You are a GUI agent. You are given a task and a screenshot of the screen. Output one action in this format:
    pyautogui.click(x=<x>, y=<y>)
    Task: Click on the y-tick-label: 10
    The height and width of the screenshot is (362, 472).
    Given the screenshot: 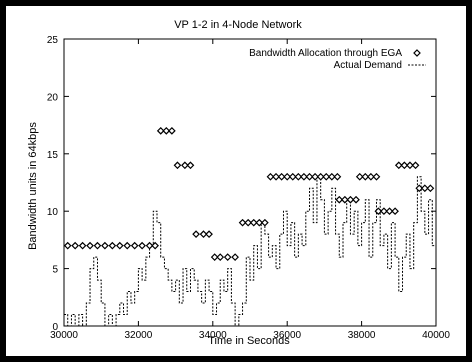 What is the action you would take?
    pyautogui.click(x=53, y=212)
    